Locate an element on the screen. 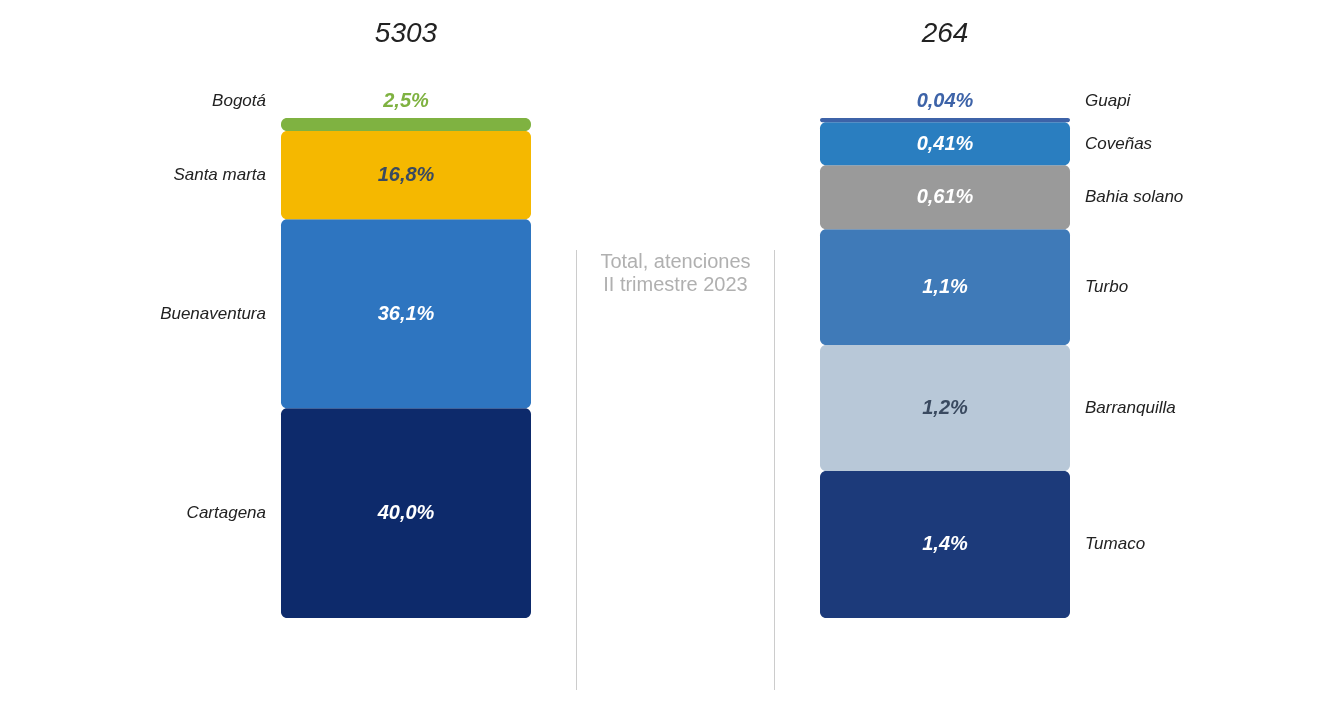 The width and height of the screenshot is (1344, 708). series-label: Bogotá is located at coordinates (239, 100).